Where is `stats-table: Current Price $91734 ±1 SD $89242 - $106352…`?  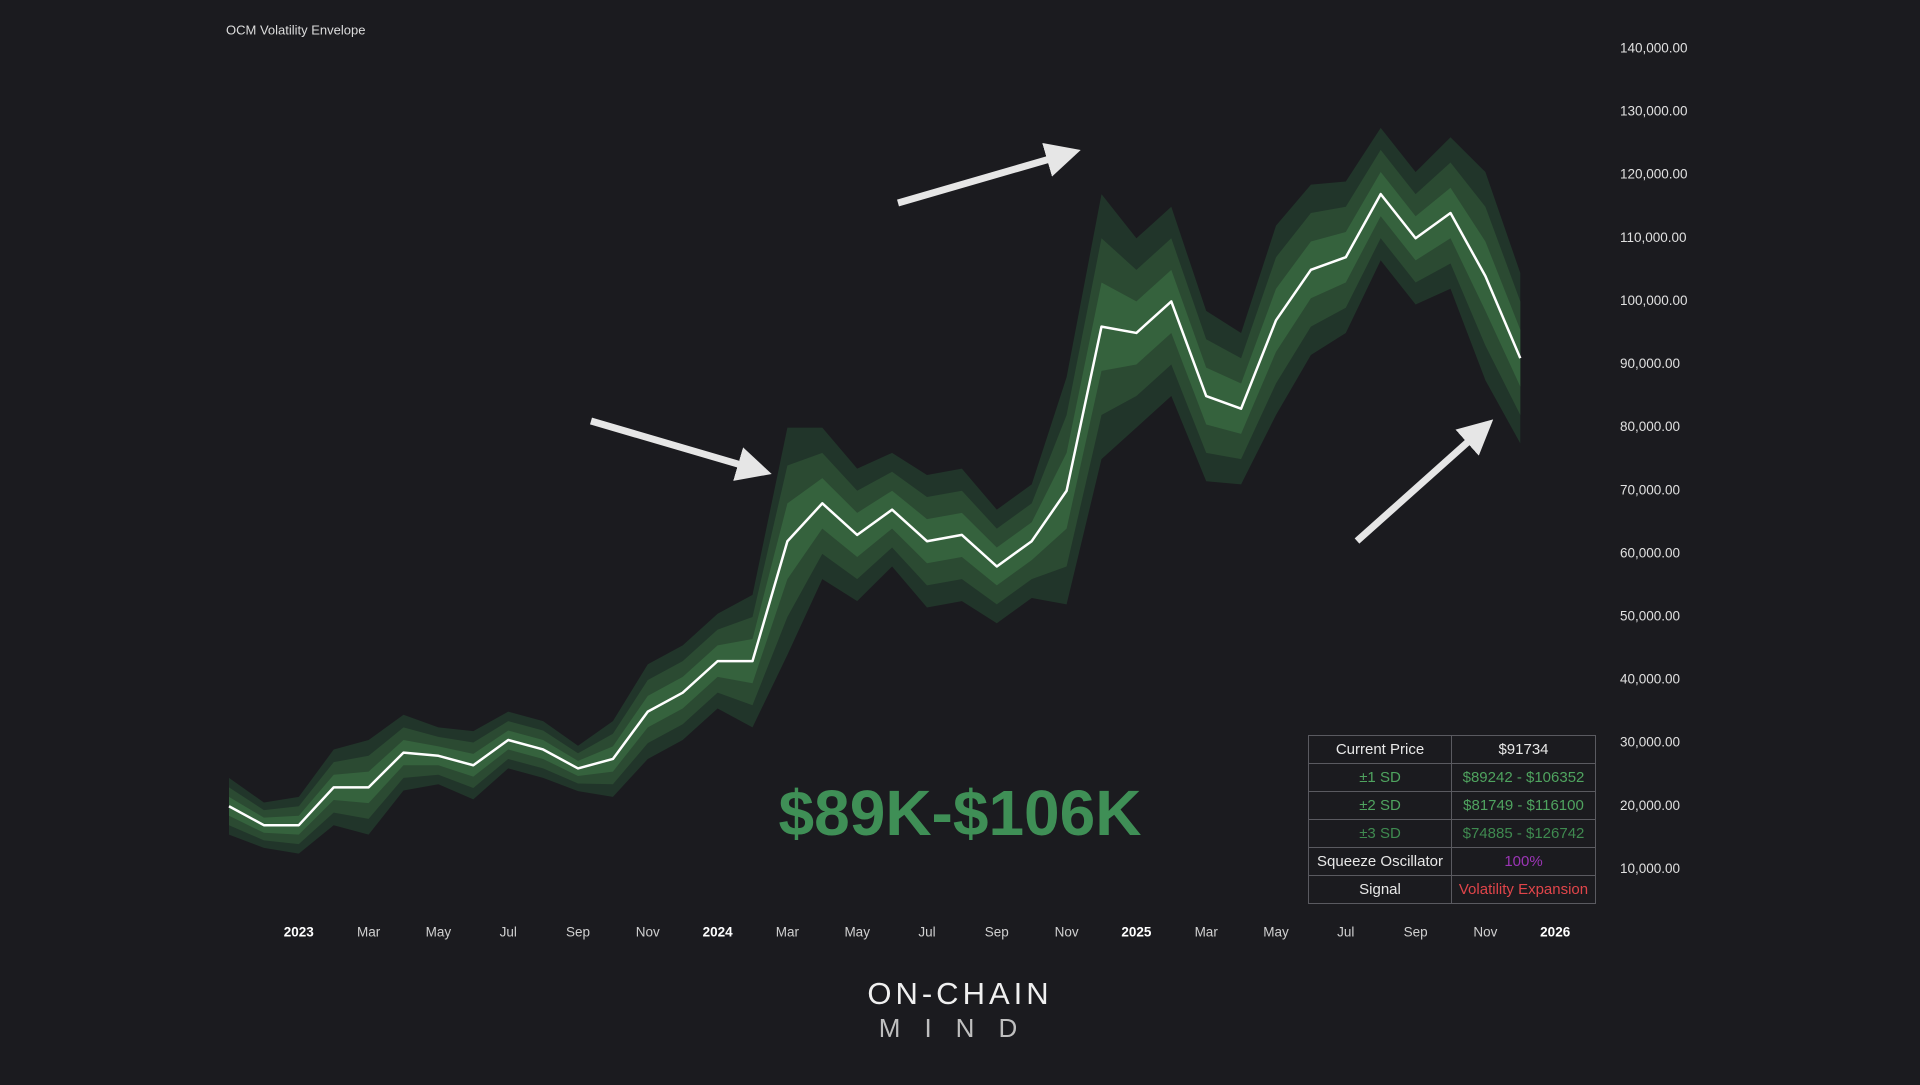 stats-table: Current Price $91734 ±1 SD $89242 - $106352… is located at coordinates (1452, 819).